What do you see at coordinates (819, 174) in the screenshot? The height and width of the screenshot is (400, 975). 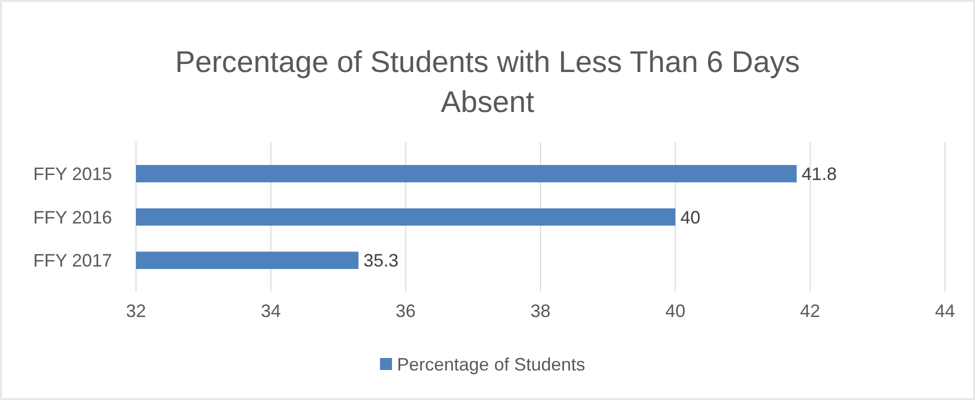 I see `data-label: 41.8` at bounding box center [819, 174].